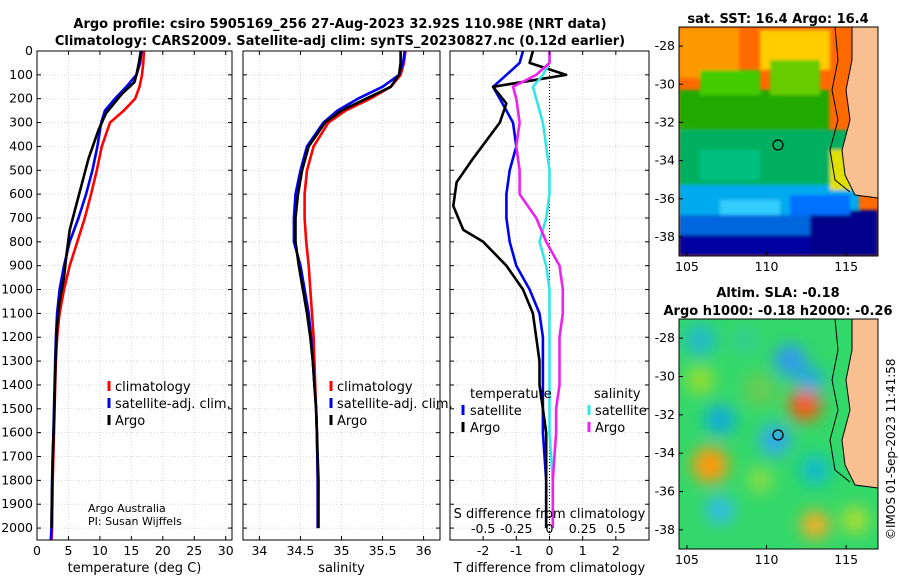 The width and height of the screenshot is (900, 580). I want to click on timestamp-stamp: ©IMOS 01-Sep-2023 11:41:58, so click(891, 449).